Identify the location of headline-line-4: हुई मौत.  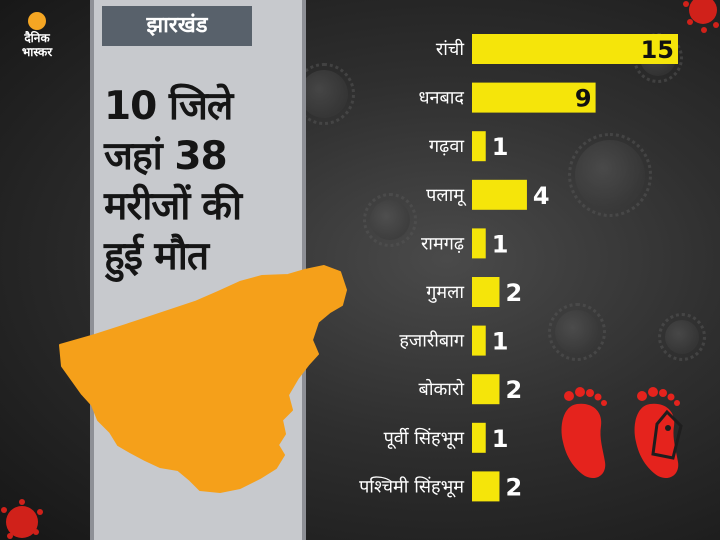
(156, 256).